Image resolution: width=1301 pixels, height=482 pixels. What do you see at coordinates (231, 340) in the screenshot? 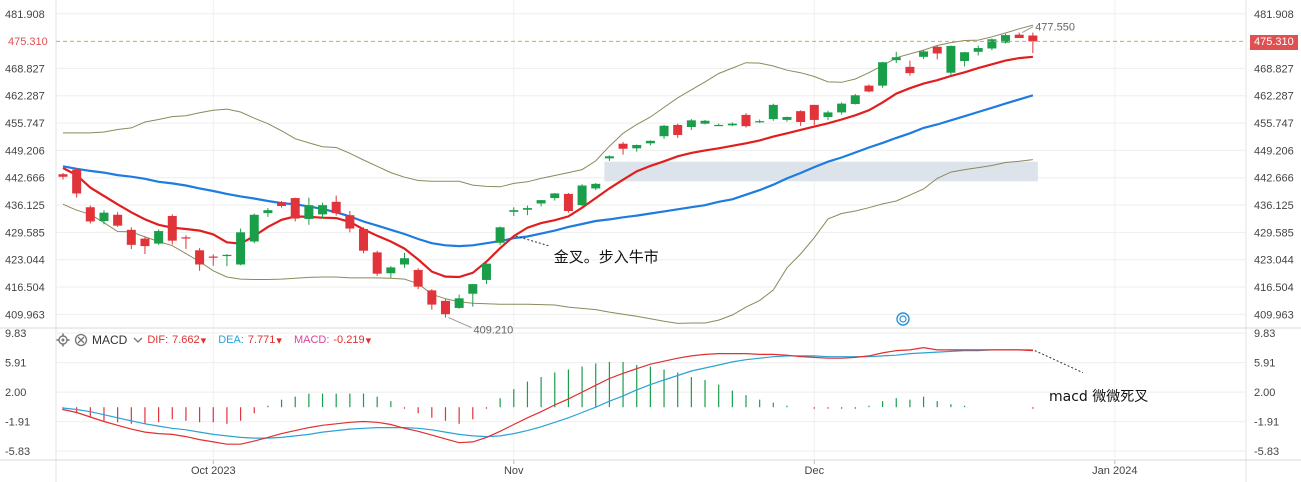
I see `dea-label: DEA:` at bounding box center [231, 340].